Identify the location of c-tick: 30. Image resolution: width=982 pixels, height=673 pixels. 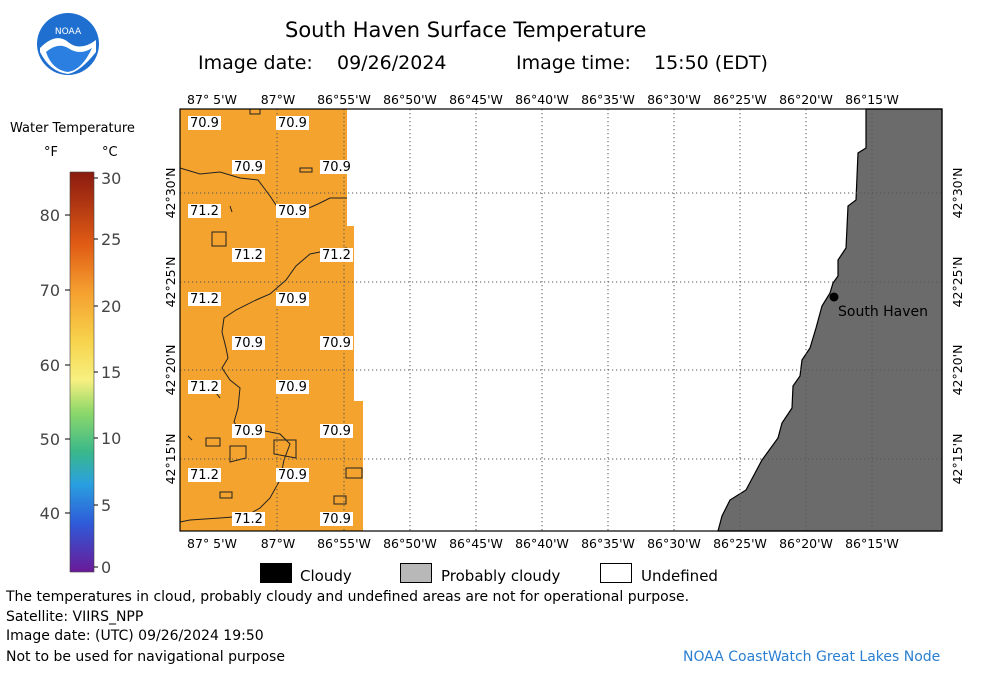
(111, 178).